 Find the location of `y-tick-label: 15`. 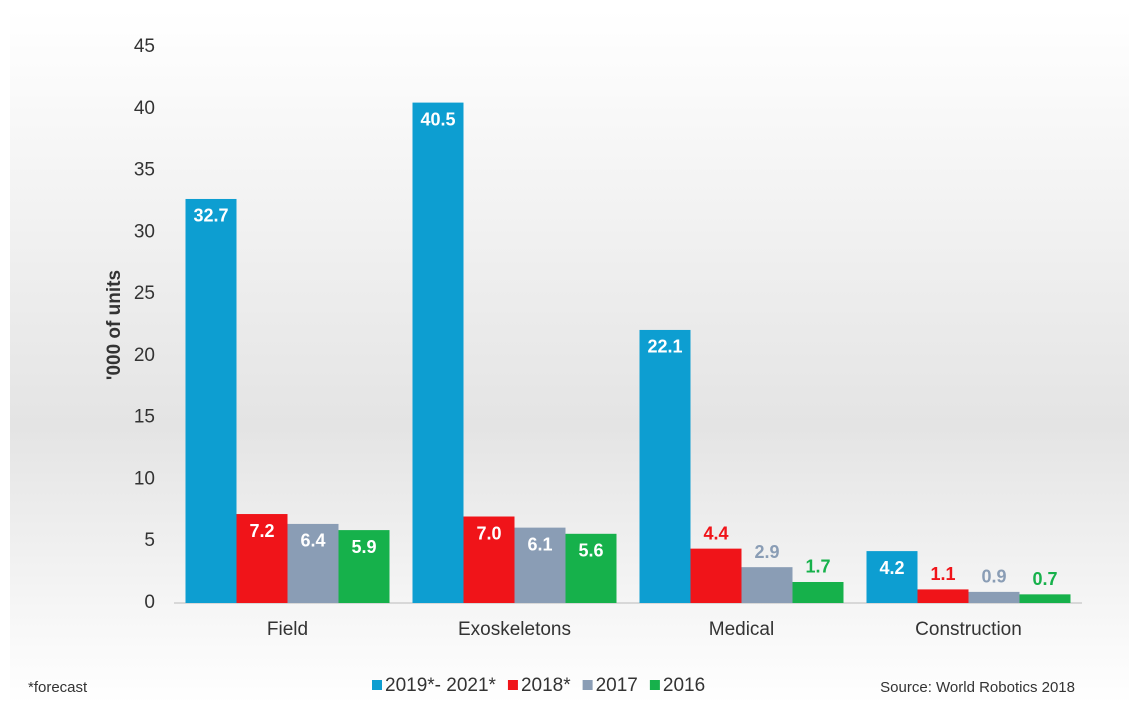

y-tick-label: 15 is located at coordinates (144, 417).